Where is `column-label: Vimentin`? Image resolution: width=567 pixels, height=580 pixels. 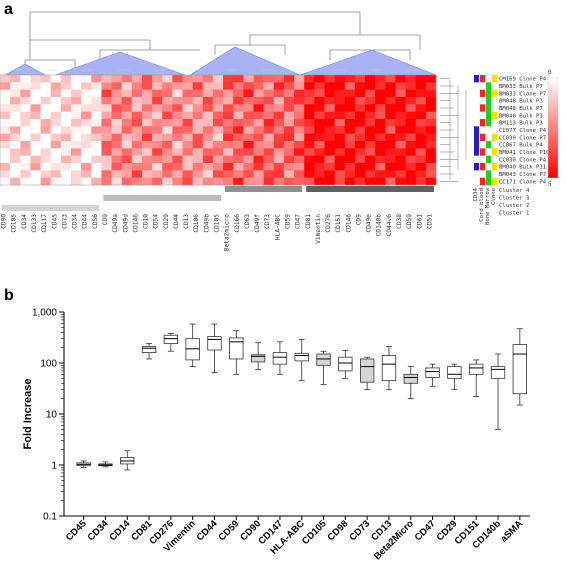 column-label: Vimentin is located at coordinates (318, 229).